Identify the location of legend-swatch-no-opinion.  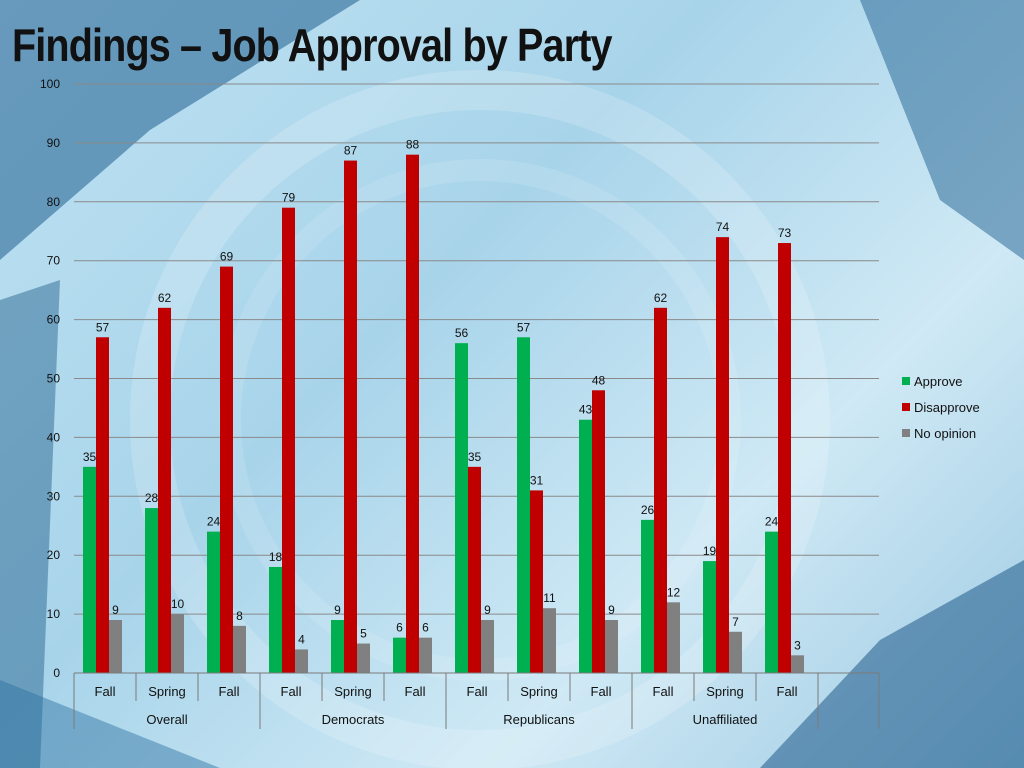
(906, 433).